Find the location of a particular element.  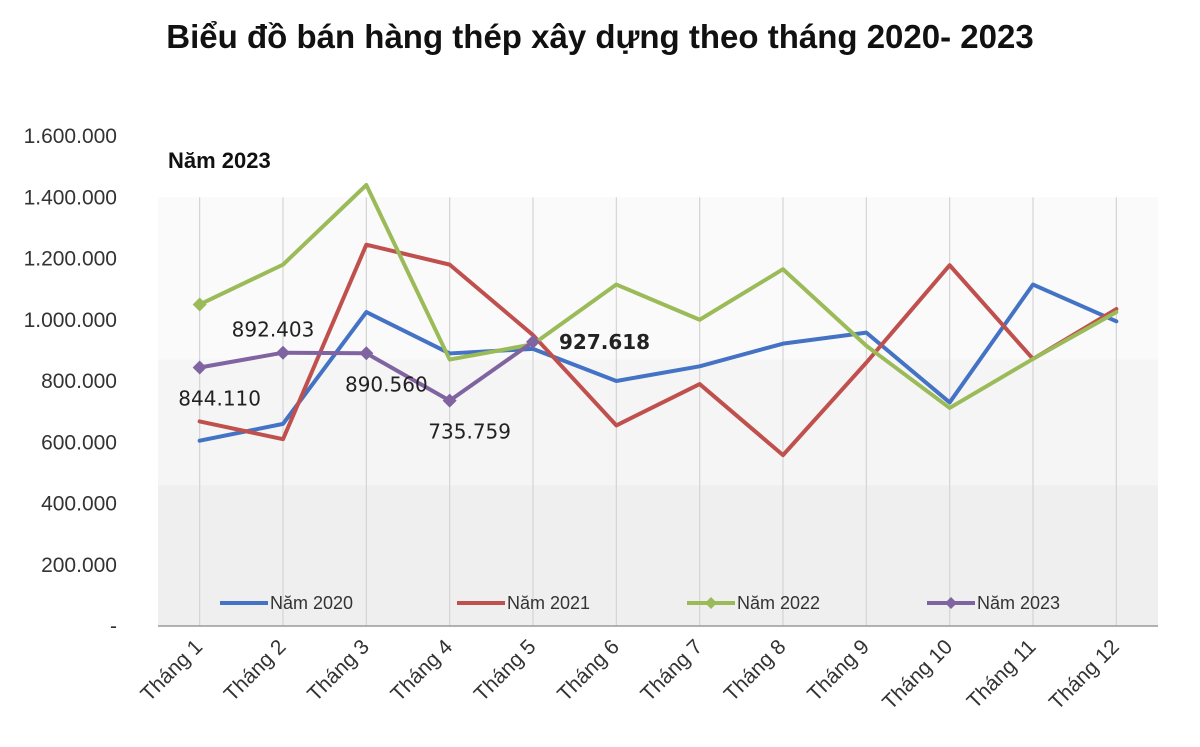

y-tick-label: 1.600.000 is located at coordinates (70, 136).